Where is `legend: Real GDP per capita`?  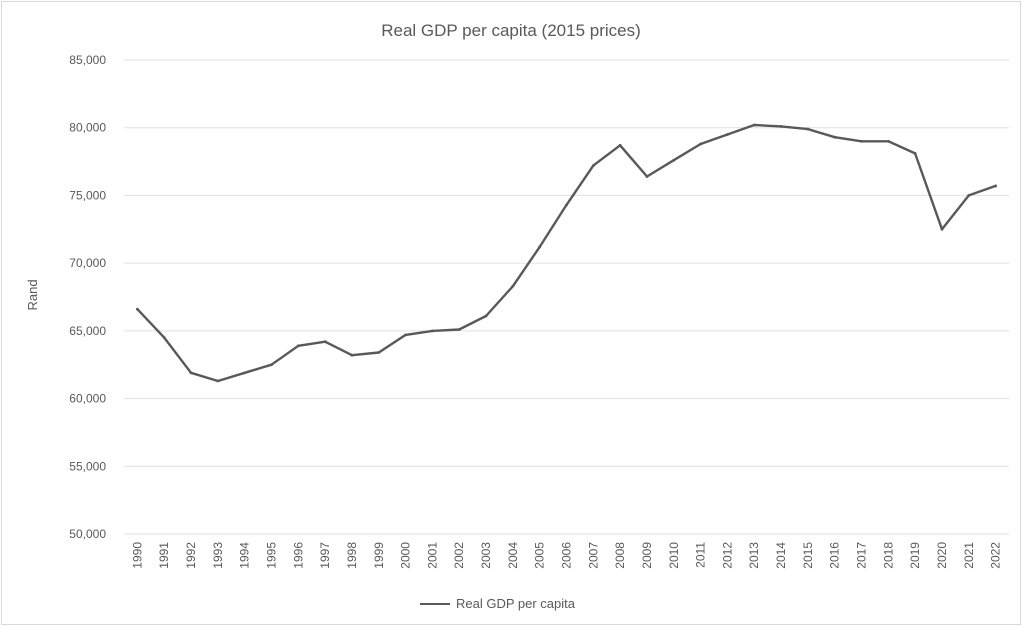
legend: Real GDP per capita is located at coordinates (498, 603).